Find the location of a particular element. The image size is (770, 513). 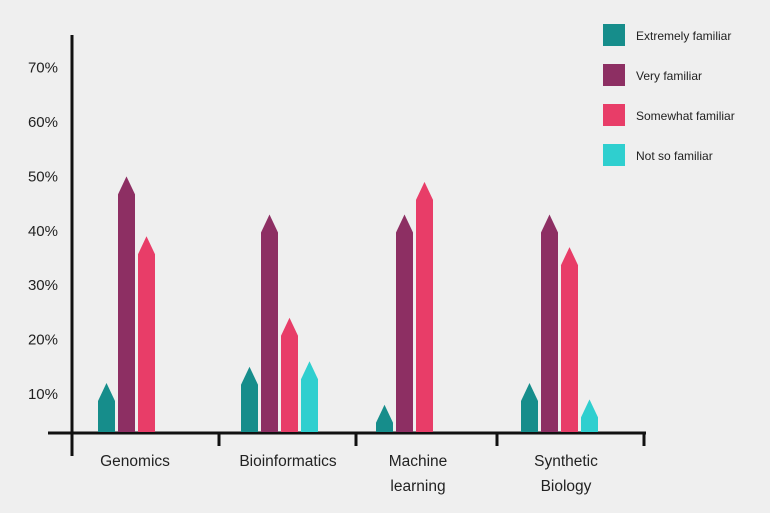

y-tick-label: 30% is located at coordinates (43, 285).